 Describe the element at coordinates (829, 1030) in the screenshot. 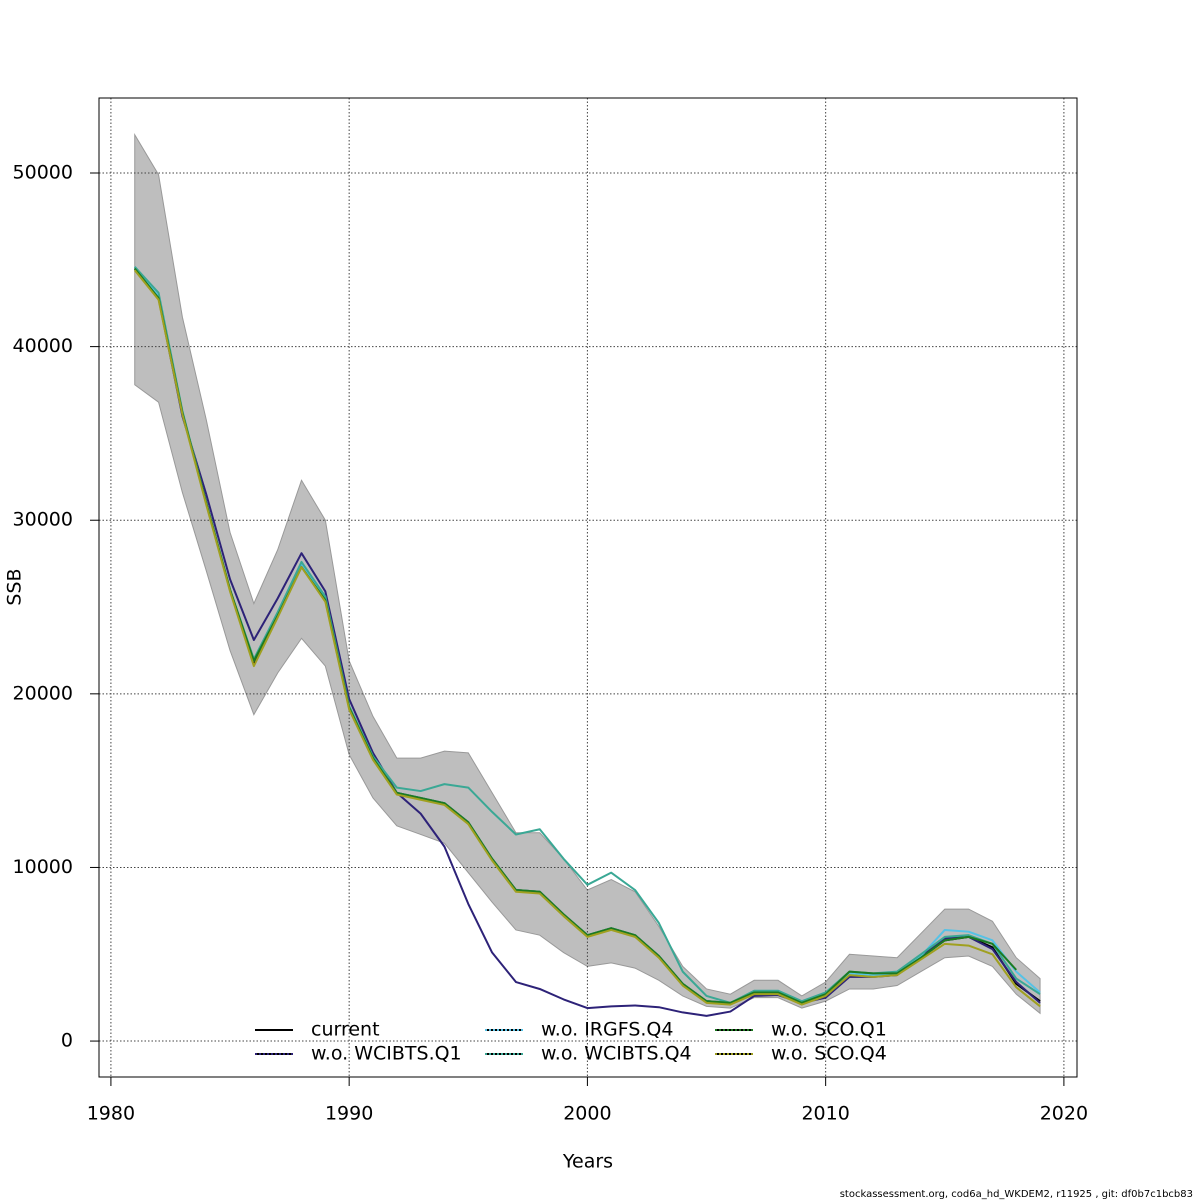

I see `legend-label: w.o. SCO.Q1` at that location.